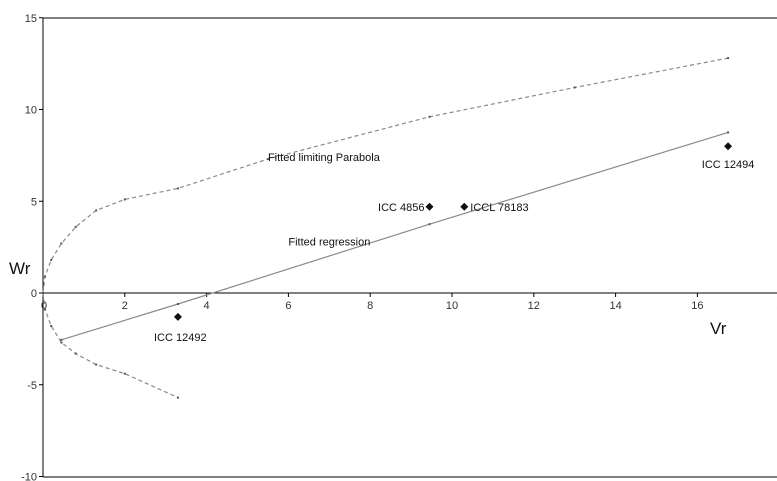 The height and width of the screenshot is (481, 777). Describe the element at coordinates (34, 294) in the screenshot. I see `y-tick-label: 0` at that location.